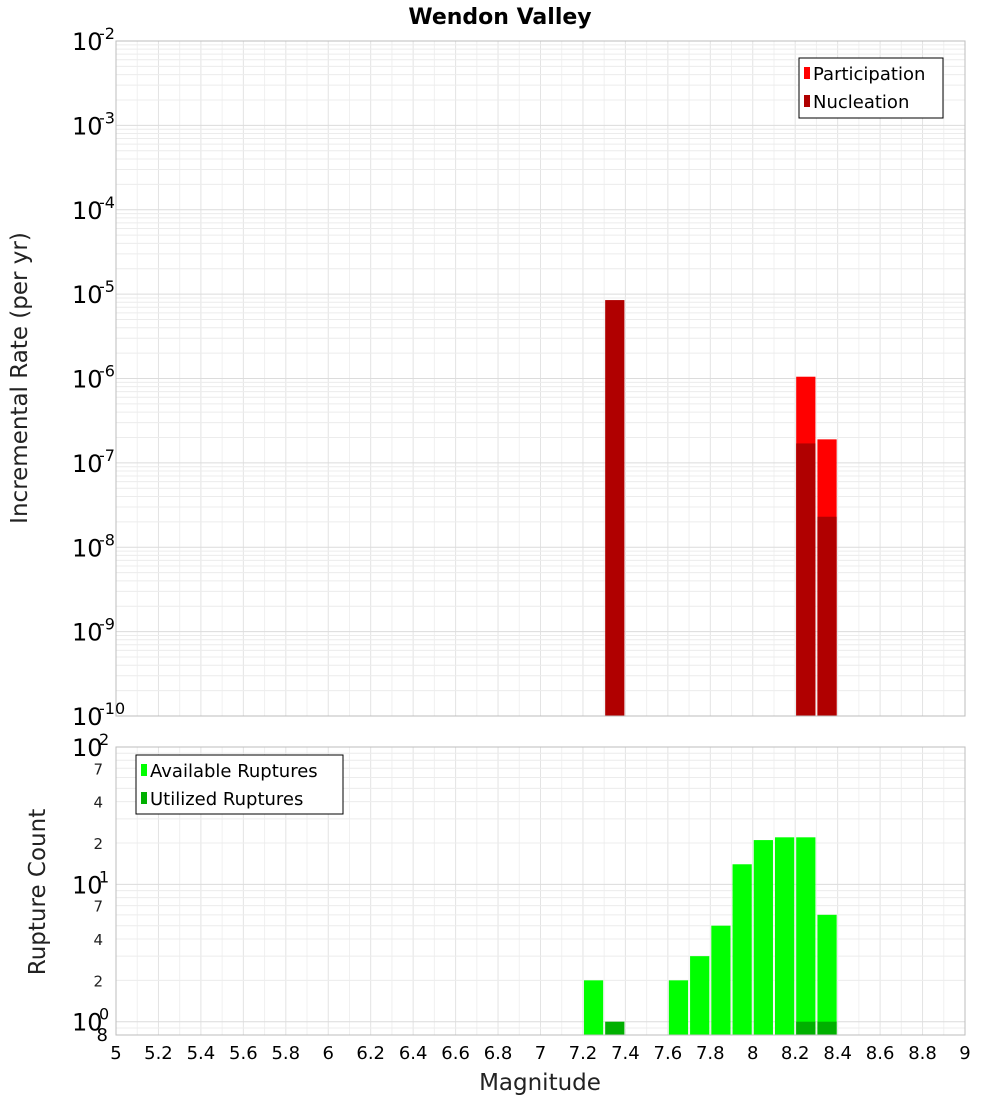  What do you see at coordinates (104, 739) in the screenshot?
I see `bottom-y-tick-exponent: 2` at bounding box center [104, 739].